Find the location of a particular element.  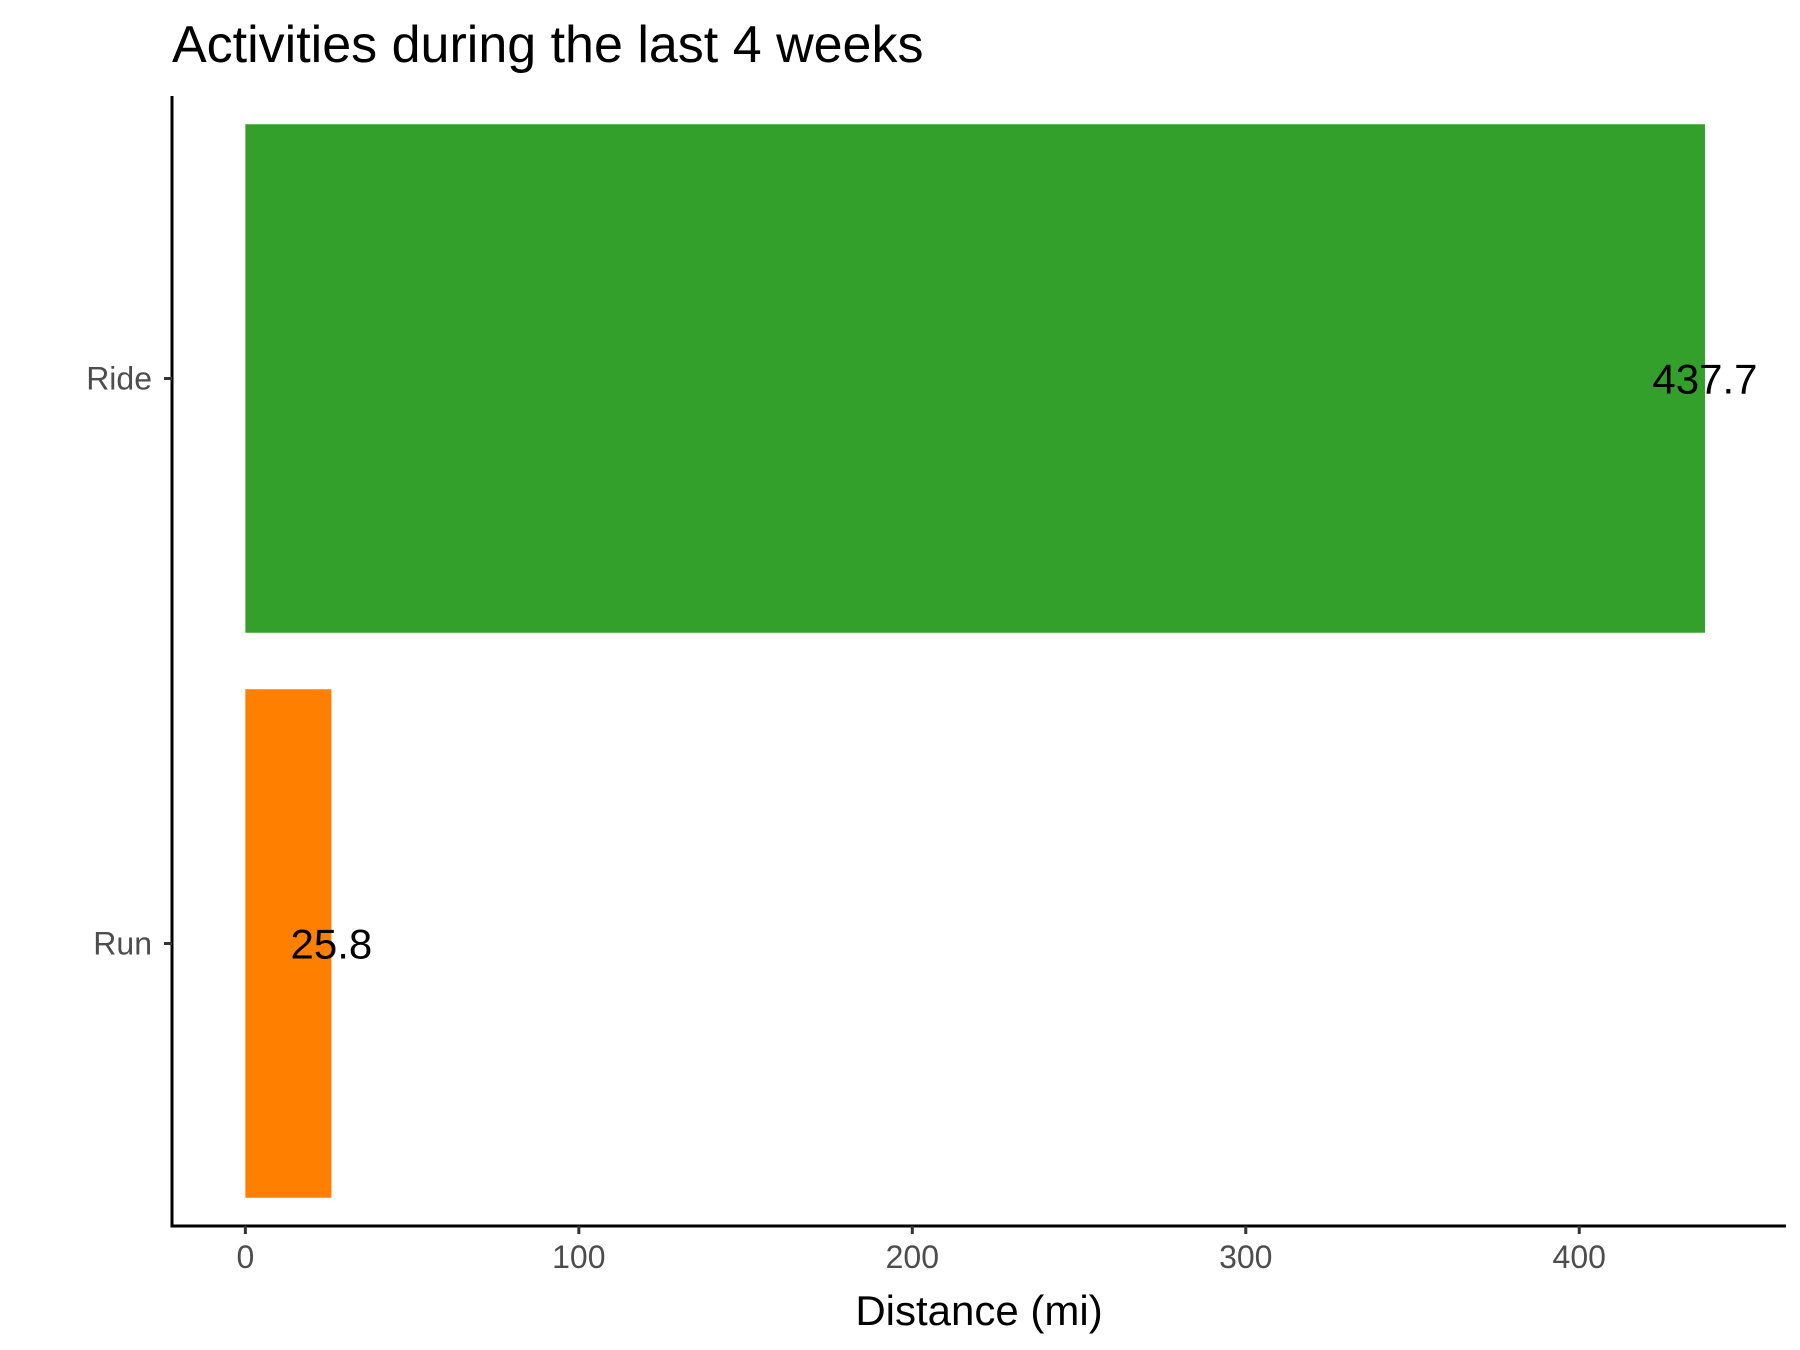

data-label-run: 25.8 is located at coordinates (332, 944).